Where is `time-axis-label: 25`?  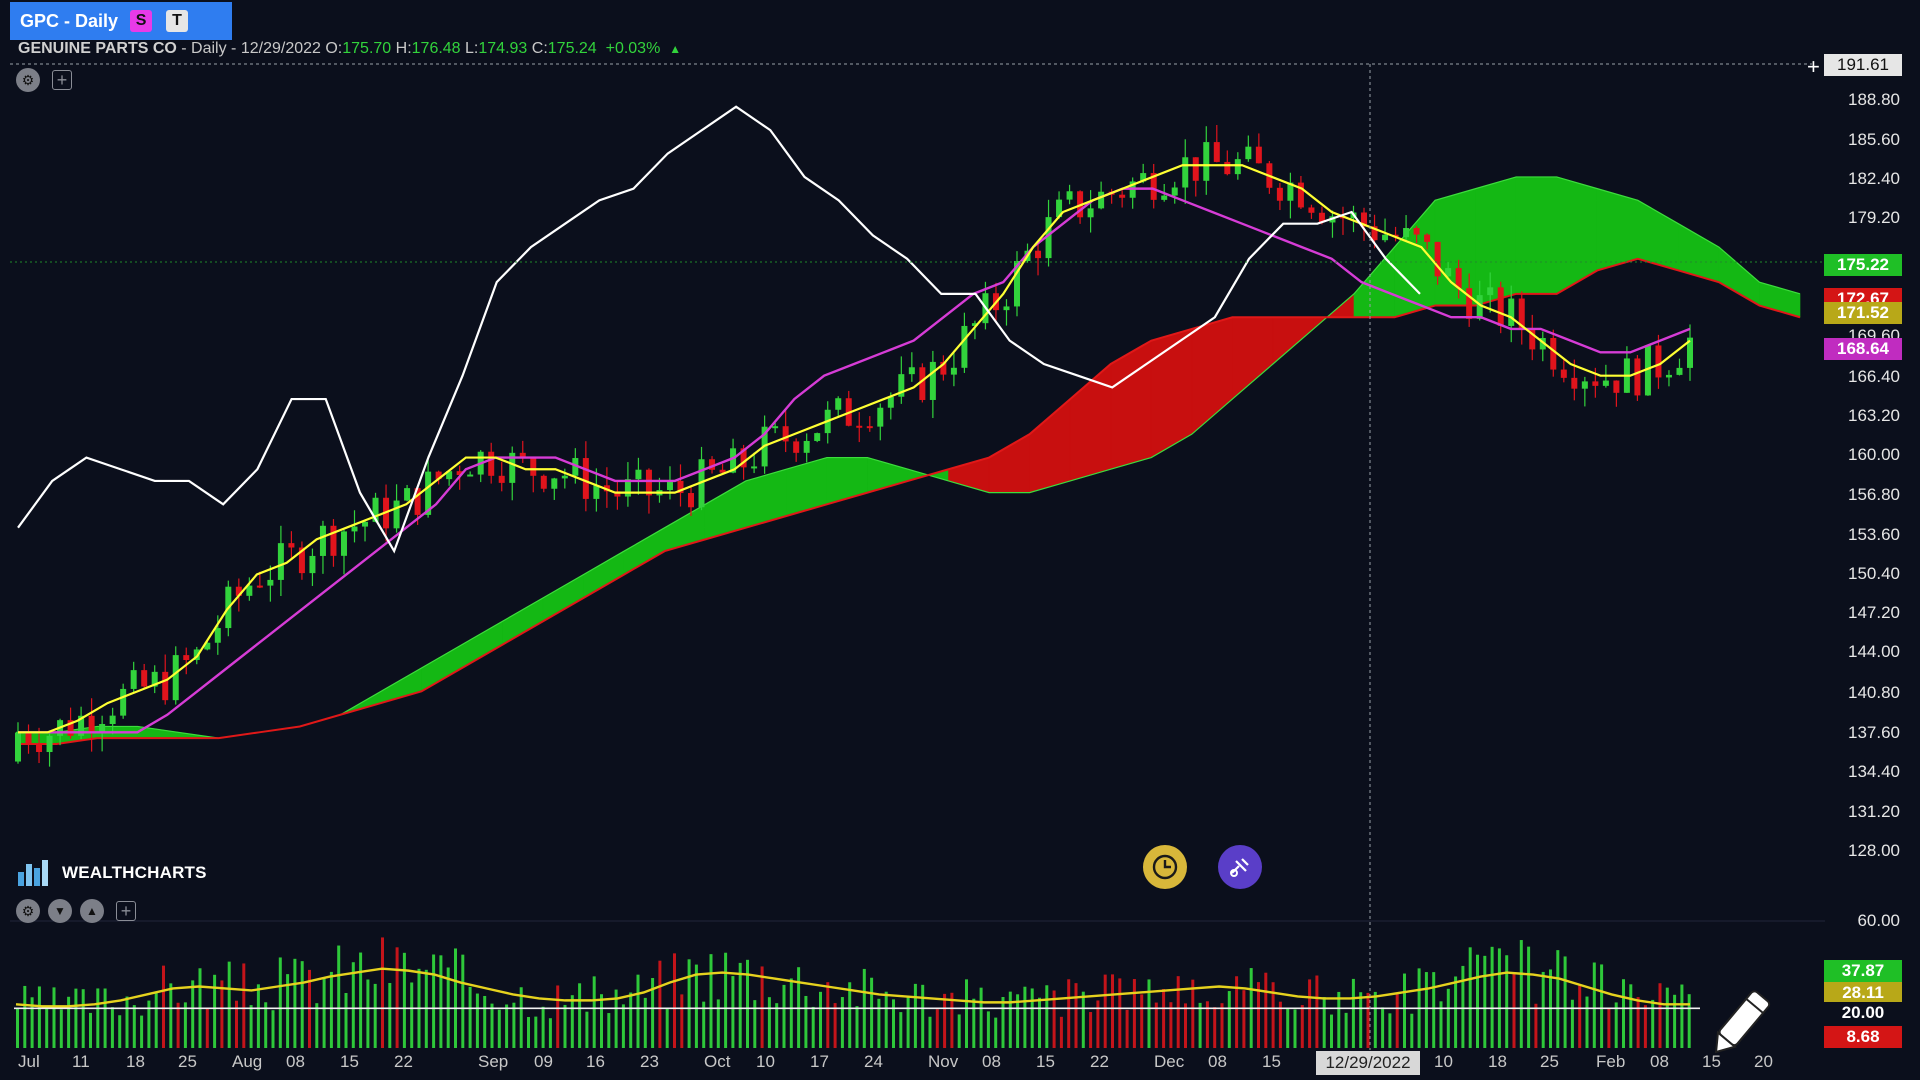
time-axis-label: 25 is located at coordinates (1549, 1061).